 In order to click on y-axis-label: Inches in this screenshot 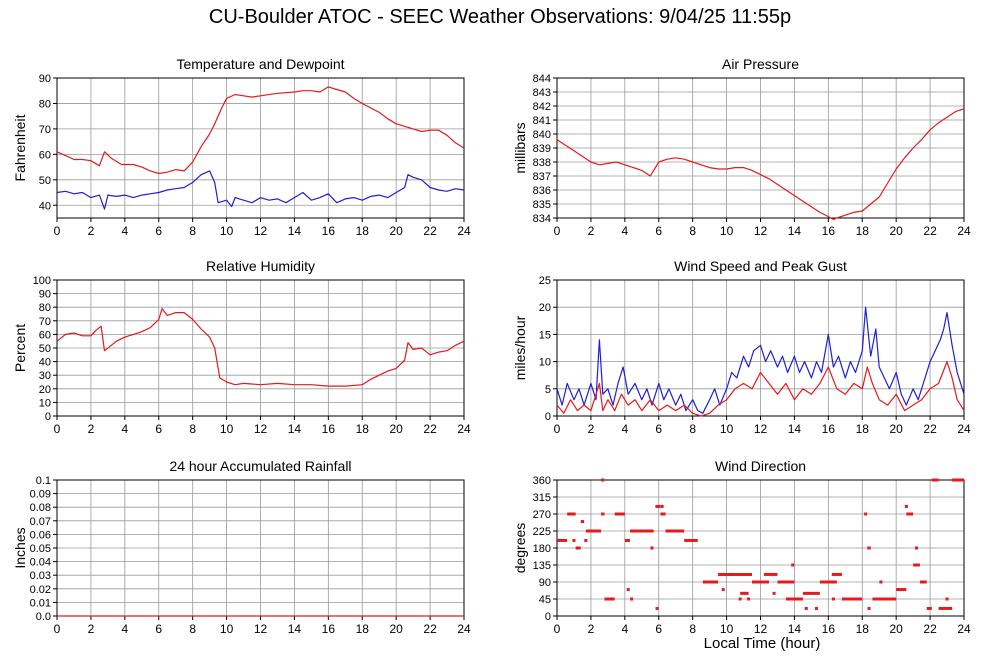, I will do `click(20, 547)`.